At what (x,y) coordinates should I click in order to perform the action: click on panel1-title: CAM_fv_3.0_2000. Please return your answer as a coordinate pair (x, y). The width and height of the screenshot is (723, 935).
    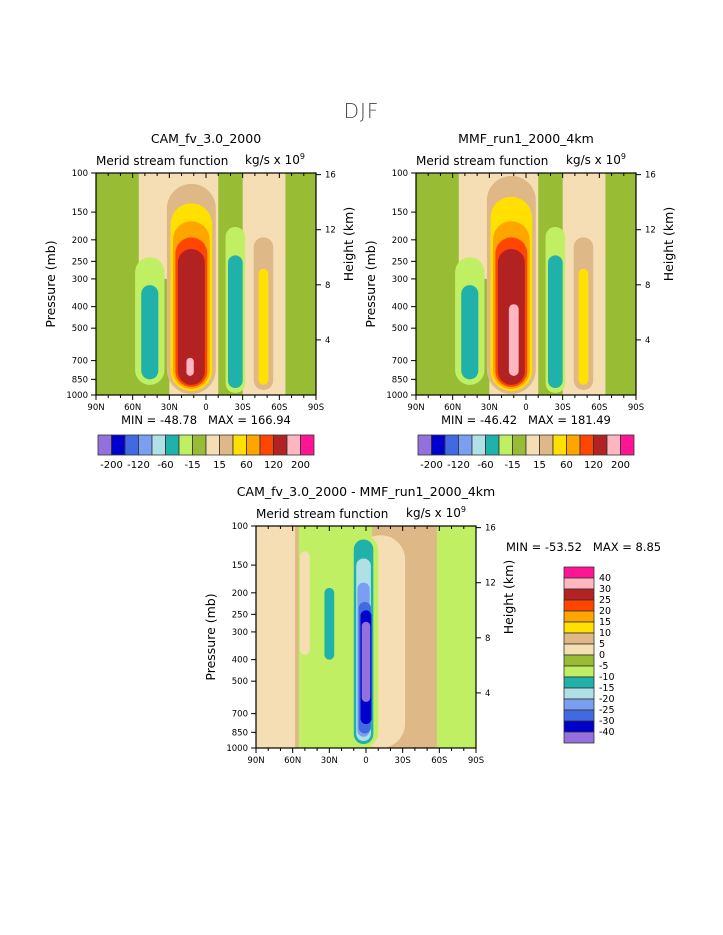
    Looking at the image, I should click on (206, 138).